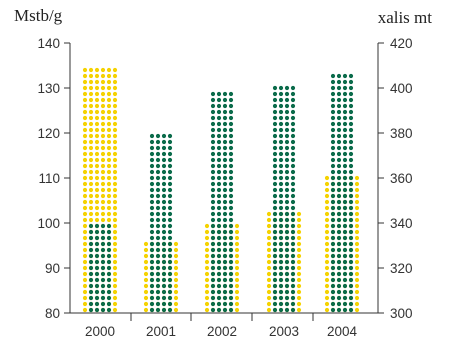  Describe the element at coordinates (52, 313) in the screenshot. I see `left-tick-label: 80` at that location.